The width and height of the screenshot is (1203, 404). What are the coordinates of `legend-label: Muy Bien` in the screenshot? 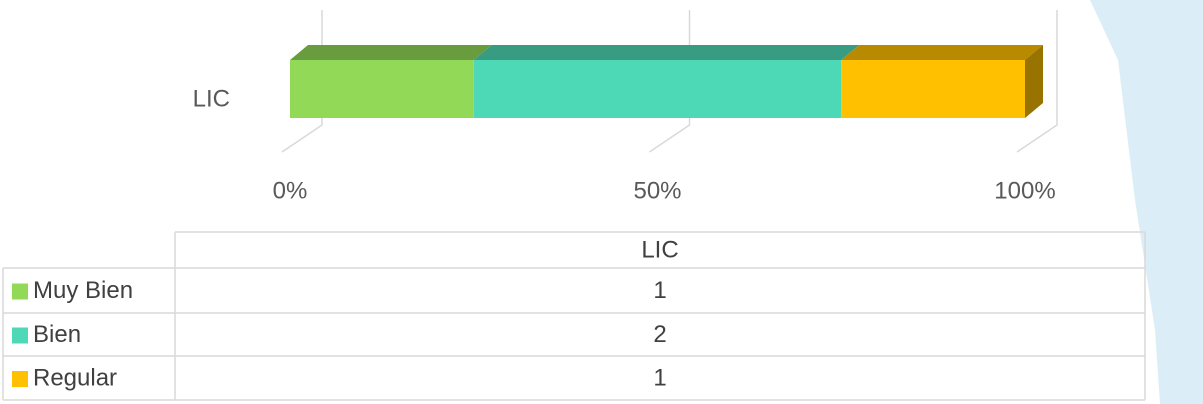 It's located at (83, 290).